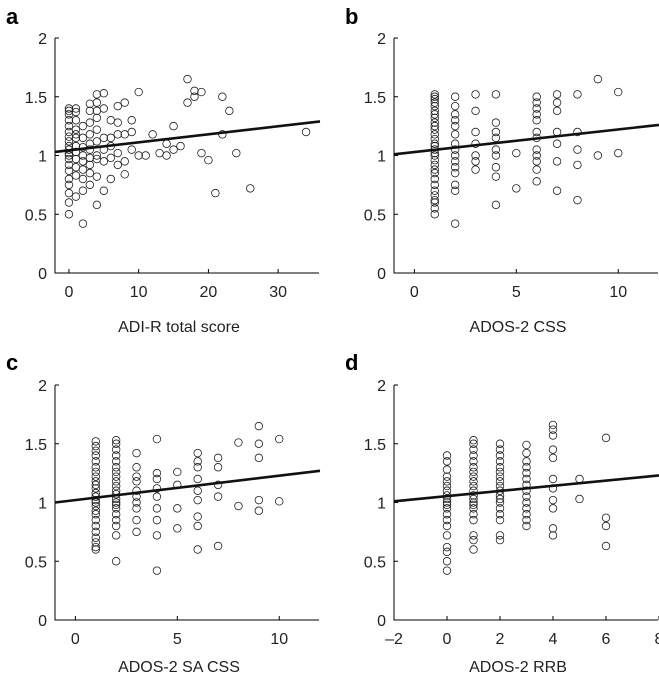 This screenshot has height=678, width=659. I want to click on x-tick-label-d: 6, so click(606, 639).